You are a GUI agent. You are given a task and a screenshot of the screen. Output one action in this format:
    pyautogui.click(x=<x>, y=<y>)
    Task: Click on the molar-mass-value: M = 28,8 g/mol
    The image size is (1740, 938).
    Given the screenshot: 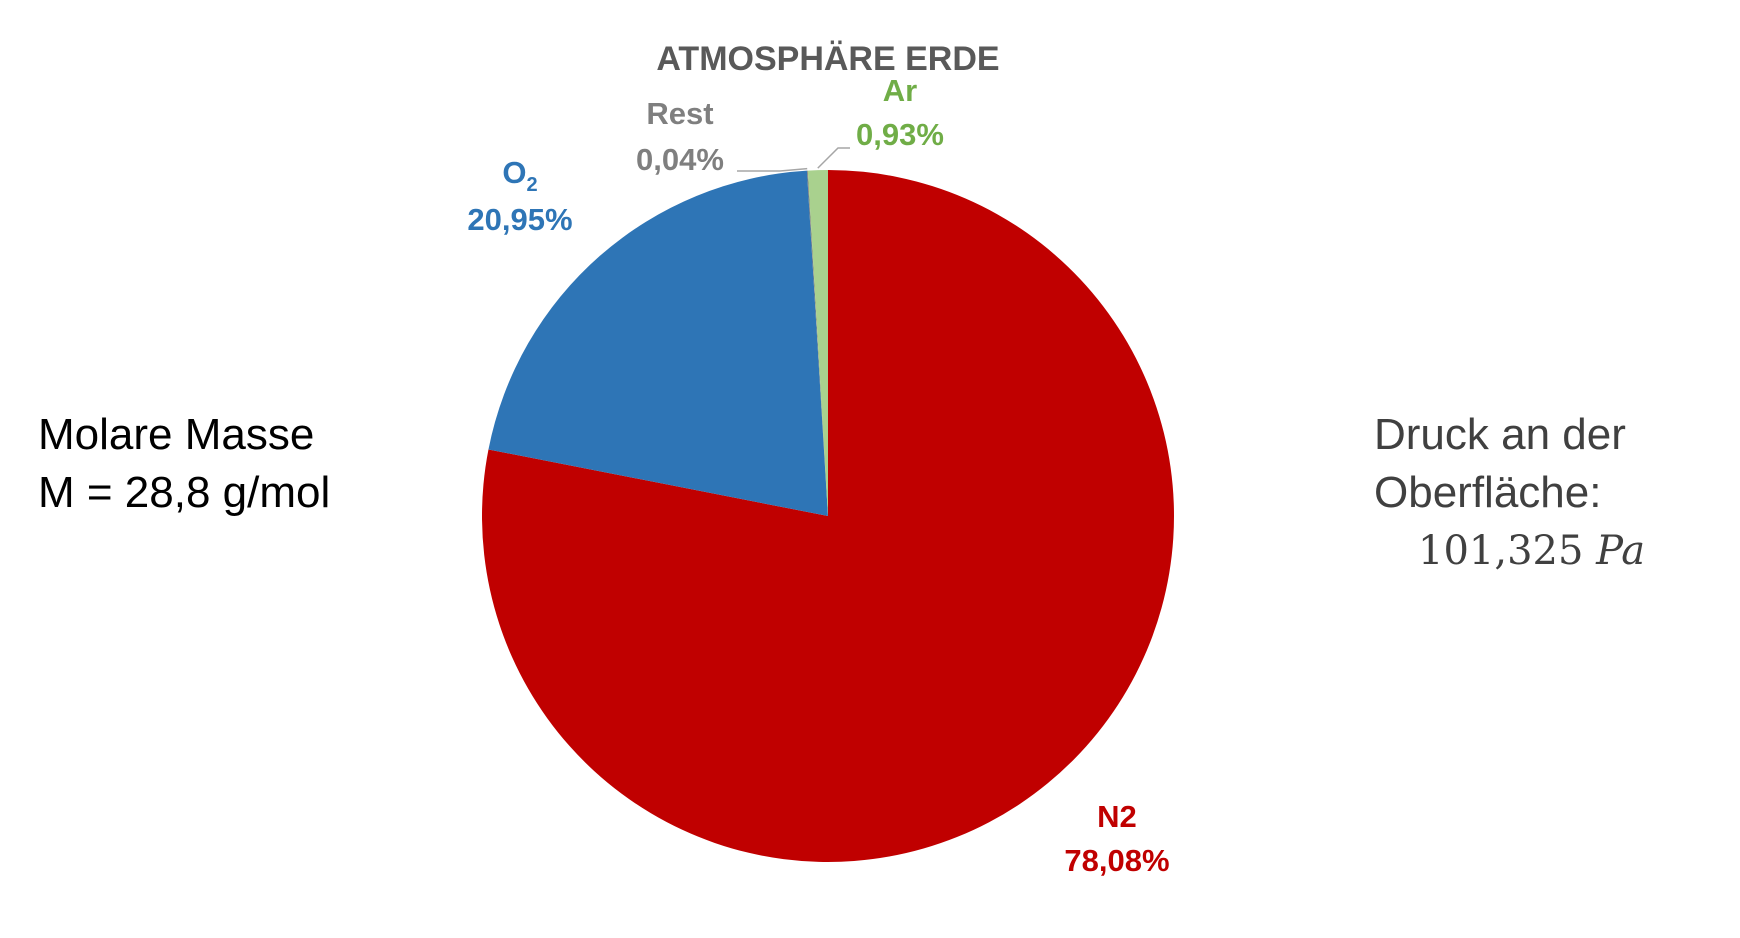 What is the action you would take?
    pyautogui.click(x=184, y=492)
    